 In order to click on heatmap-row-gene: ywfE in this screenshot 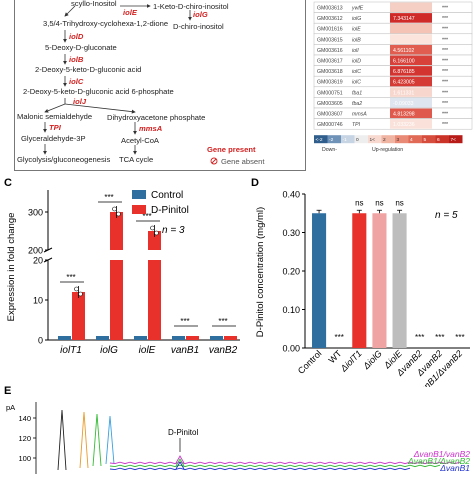, I will do `click(357, 9)`.